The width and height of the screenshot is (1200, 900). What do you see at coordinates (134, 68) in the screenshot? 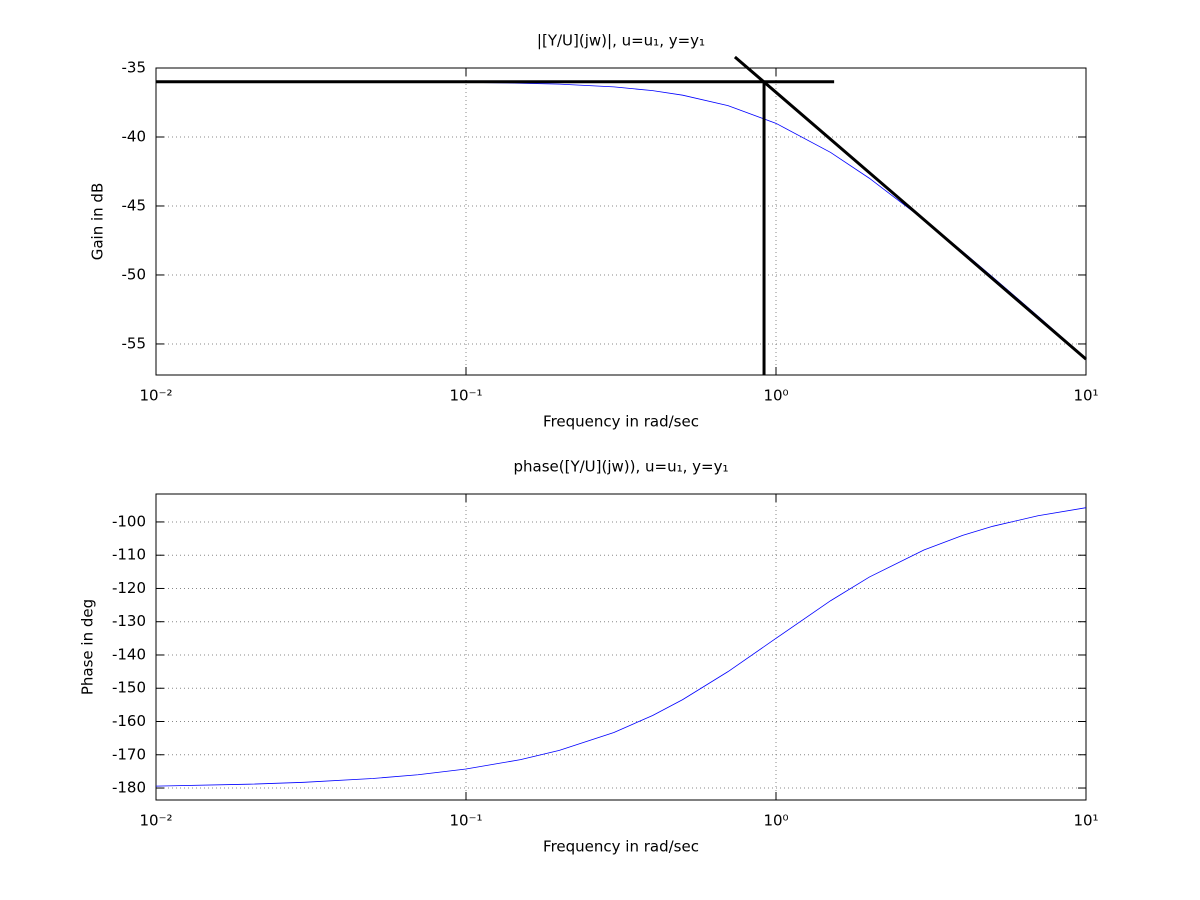
I see `y-tick-label: -35` at bounding box center [134, 68].